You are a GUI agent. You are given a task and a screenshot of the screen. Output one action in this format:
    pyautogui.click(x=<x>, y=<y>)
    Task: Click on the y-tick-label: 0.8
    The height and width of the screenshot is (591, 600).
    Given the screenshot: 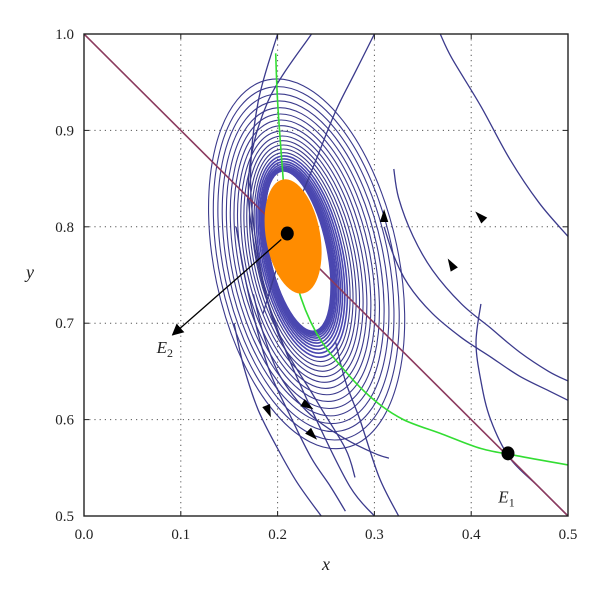 What is the action you would take?
    pyautogui.click(x=64, y=228)
    